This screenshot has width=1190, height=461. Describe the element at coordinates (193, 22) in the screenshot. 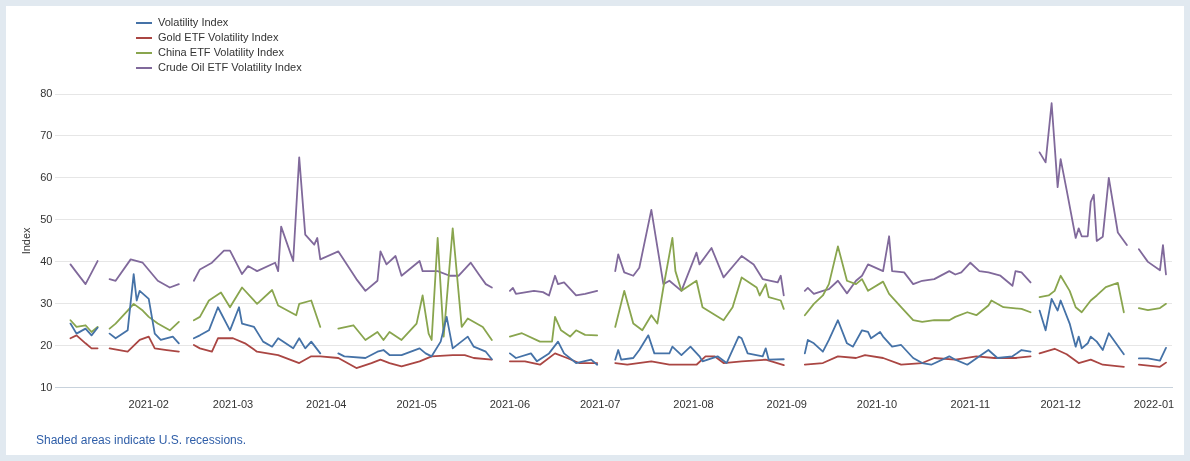

I see `legend-label: Volatility Index` at that location.